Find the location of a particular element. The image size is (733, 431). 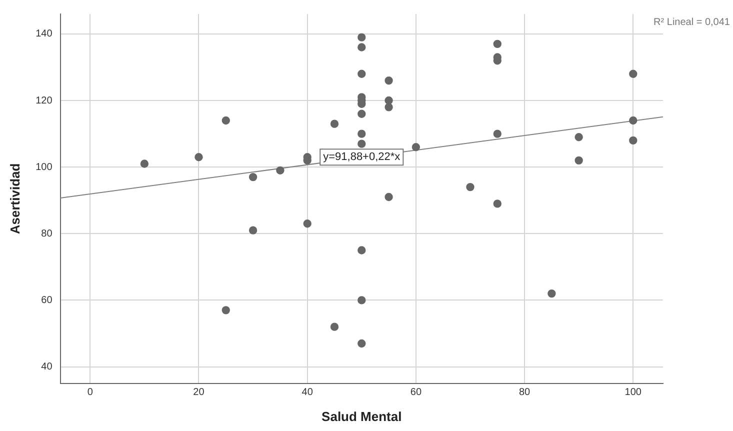

y-tick-label: 120 is located at coordinates (44, 100).